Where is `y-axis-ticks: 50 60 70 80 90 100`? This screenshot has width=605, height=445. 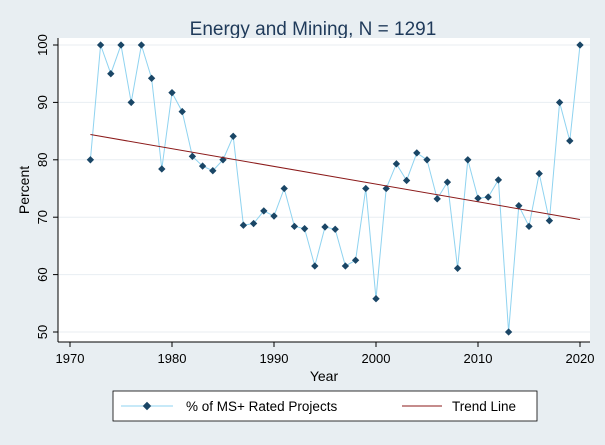 y-axis-ticks: 50 60 70 80 90 100 is located at coordinates (46, 186).